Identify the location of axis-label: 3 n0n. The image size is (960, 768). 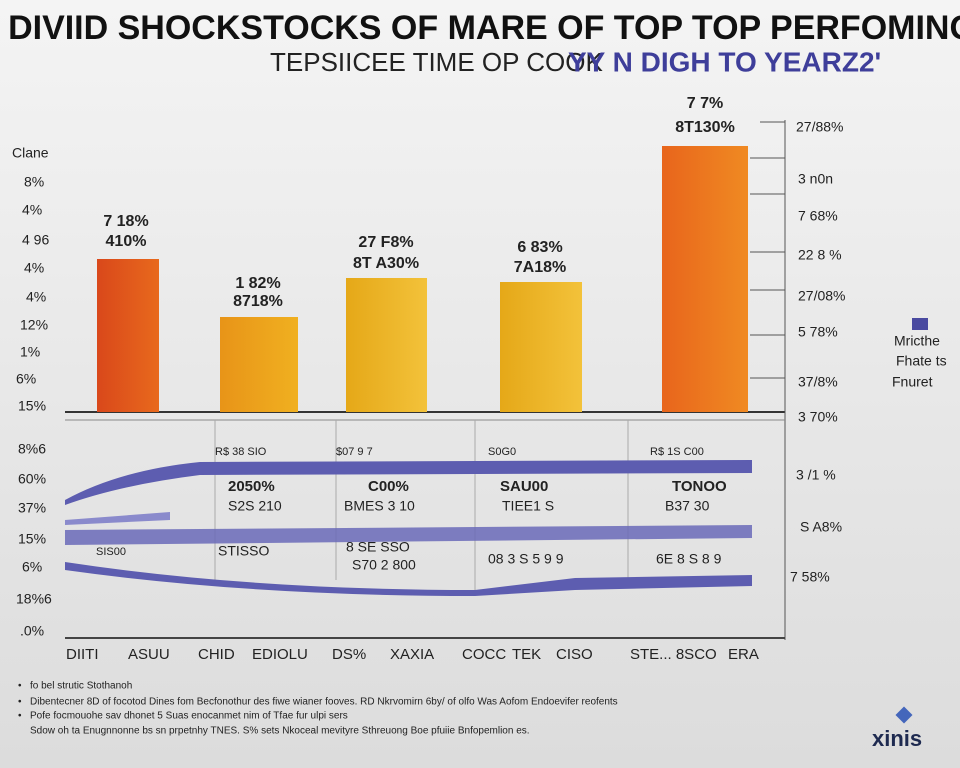
(815, 179).